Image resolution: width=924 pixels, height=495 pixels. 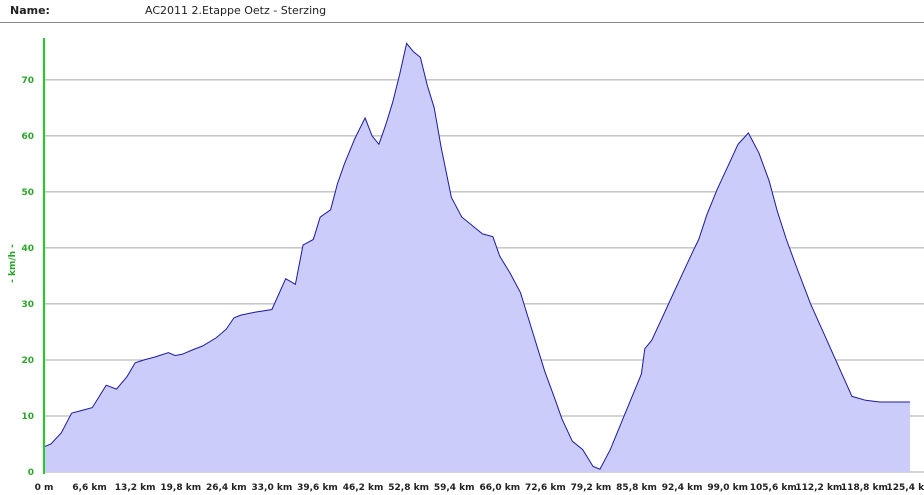 What do you see at coordinates (27, 305) in the screenshot?
I see `y-tick-label: 30` at bounding box center [27, 305].